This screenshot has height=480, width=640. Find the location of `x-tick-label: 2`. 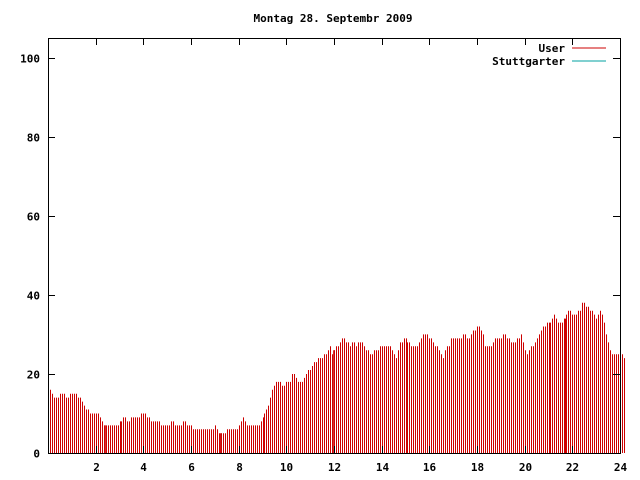

x-tick-label: 2 is located at coordinates (96, 467).